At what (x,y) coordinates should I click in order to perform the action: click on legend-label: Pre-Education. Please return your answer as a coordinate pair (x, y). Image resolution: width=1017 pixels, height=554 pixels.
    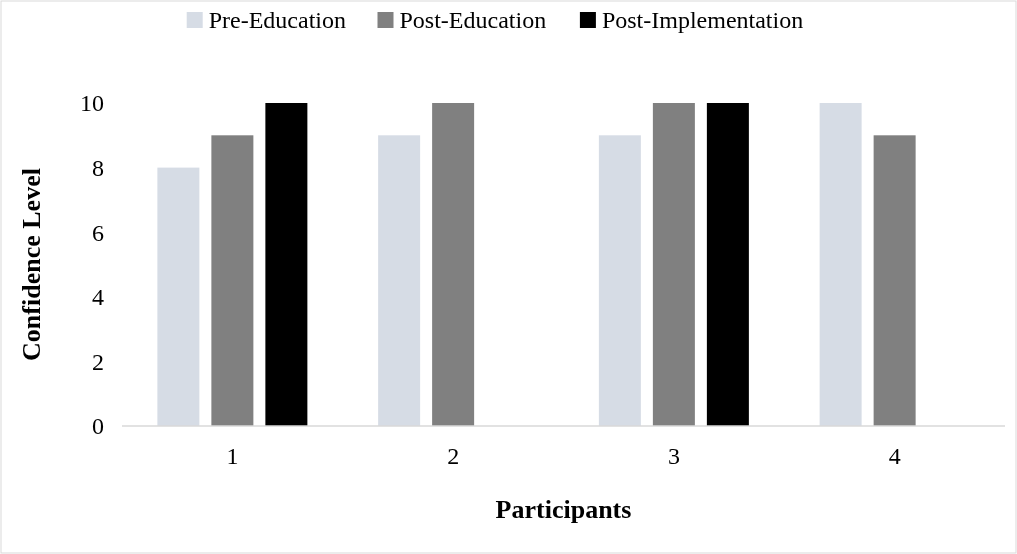
    Looking at the image, I should click on (277, 20).